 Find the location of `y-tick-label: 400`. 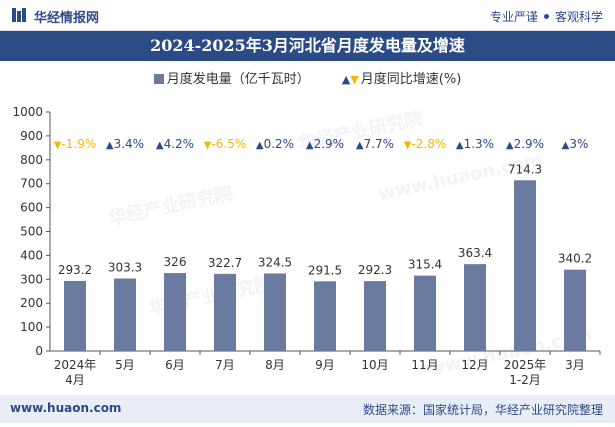

y-tick-label: 400 is located at coordinates (31, 255).